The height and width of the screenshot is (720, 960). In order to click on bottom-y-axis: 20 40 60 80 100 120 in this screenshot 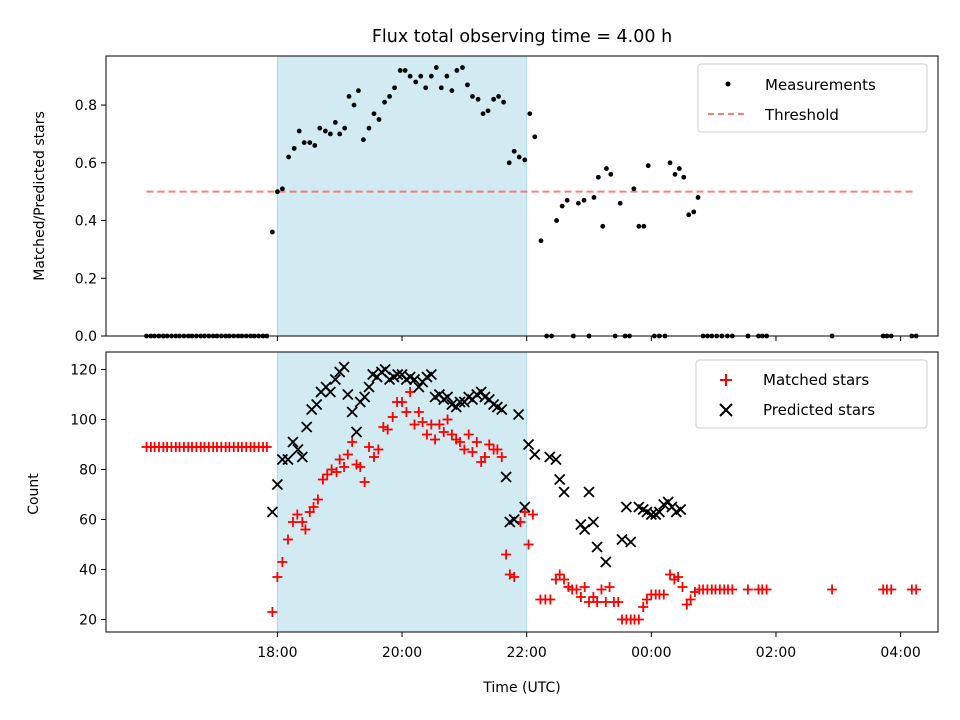, I will do `click(88, 496)`.